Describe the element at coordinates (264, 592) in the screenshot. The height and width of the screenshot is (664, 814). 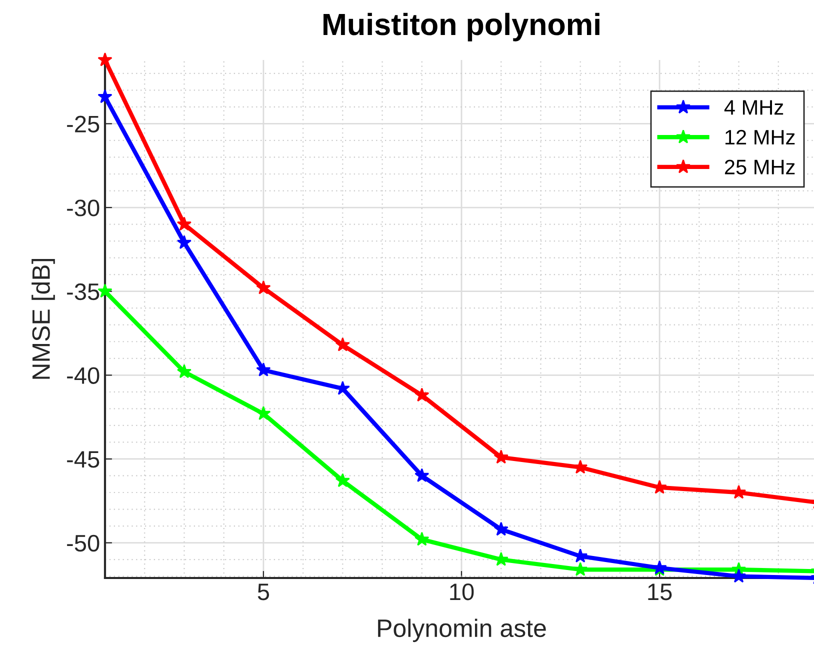
I see `x-tick-label: 5` at that location.